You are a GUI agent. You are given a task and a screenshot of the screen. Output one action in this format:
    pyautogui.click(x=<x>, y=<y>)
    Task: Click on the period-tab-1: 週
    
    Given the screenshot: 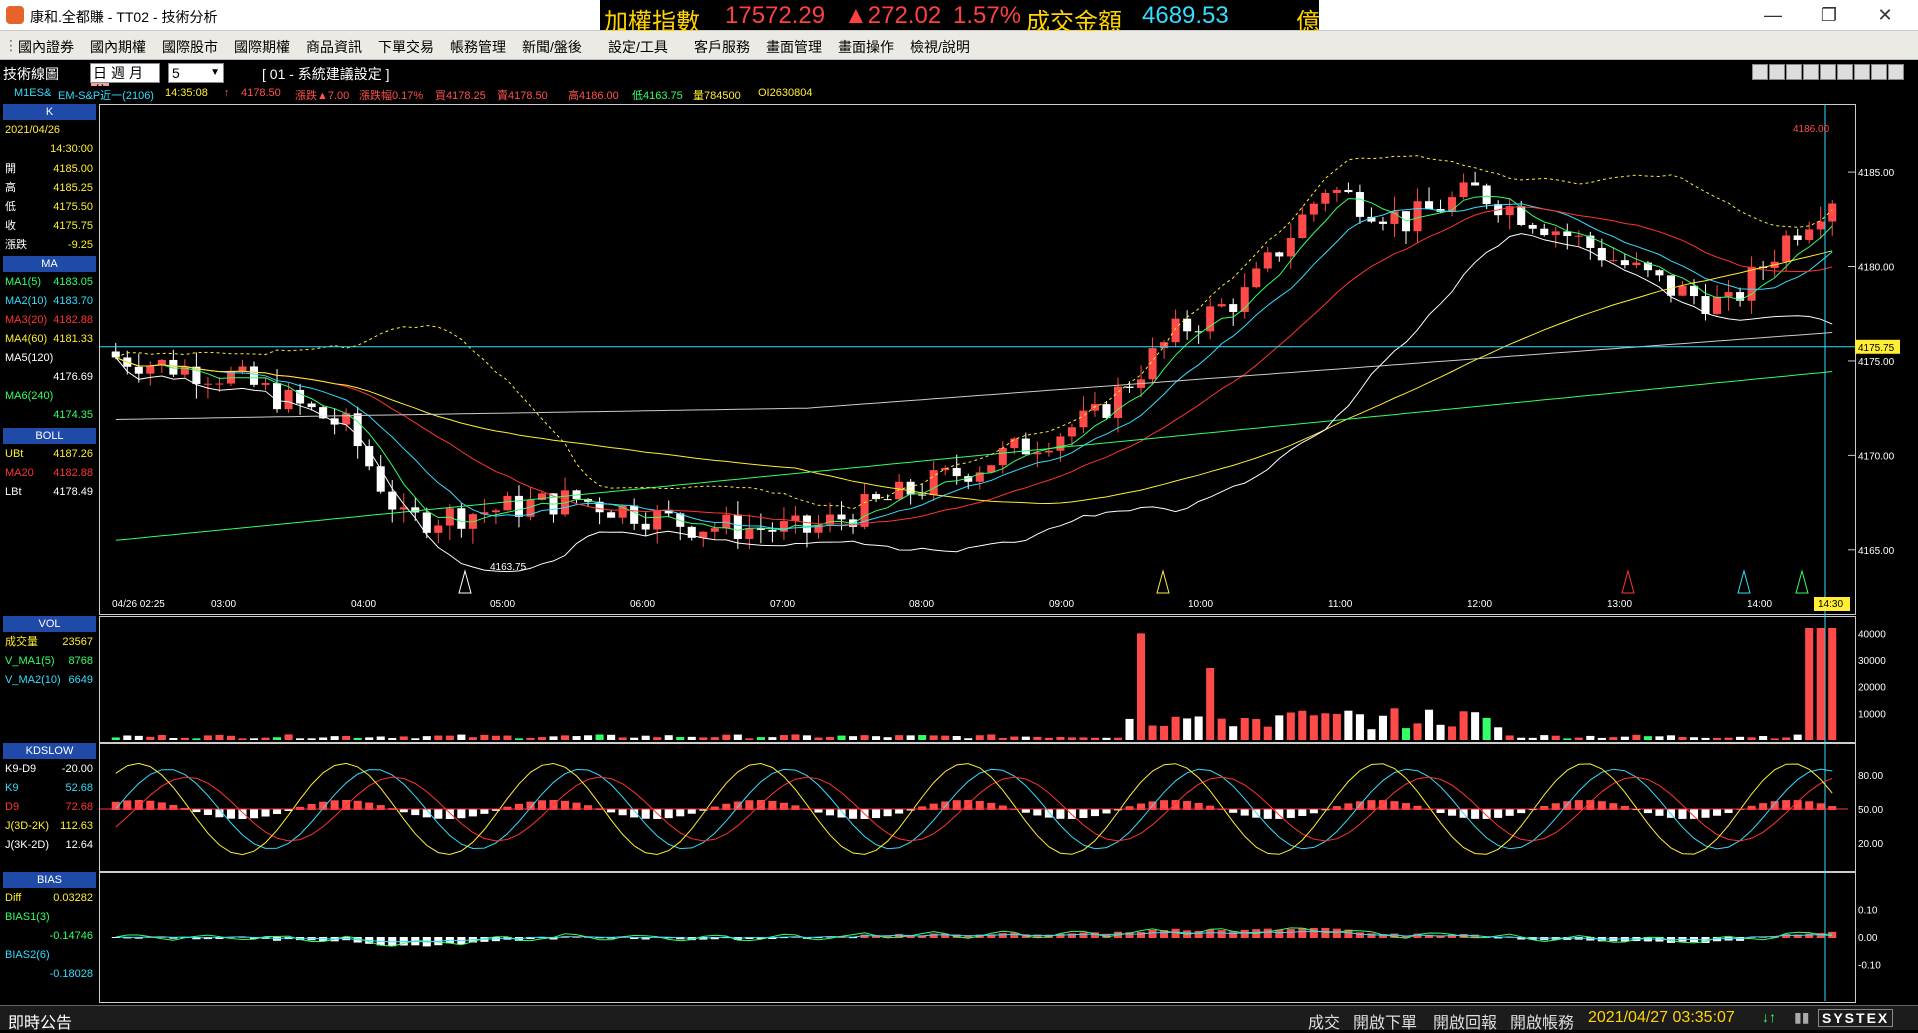 What is the action you would take?
    pyautogui.click(x=118, y=73)
    